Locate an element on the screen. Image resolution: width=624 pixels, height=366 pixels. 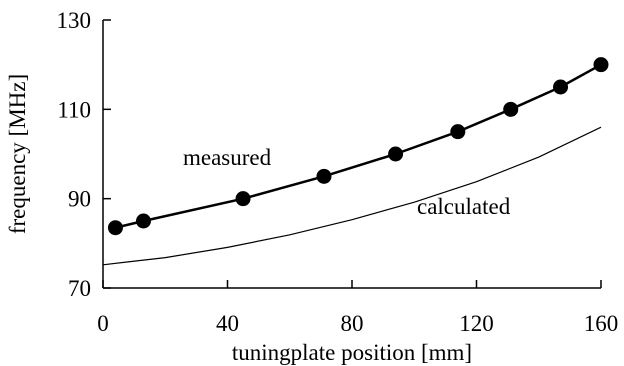
y-tick-label-130: 130 is located at coordinates (74, 20).